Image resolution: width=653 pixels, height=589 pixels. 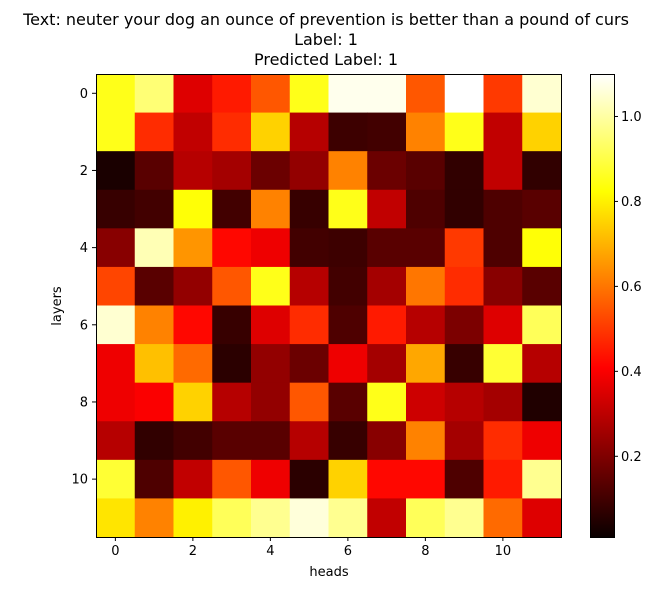 What do you see at coordinates (84, 248) in the screenshot?
I see `y-tick-label: 4` at bounding box center [84, 248].